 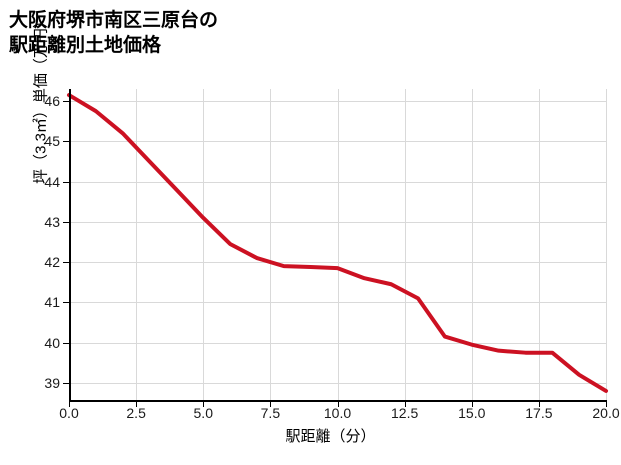 What do you see at coordinates (472, 413) in the screenshot?
I see `x-tick-label: 15.0` at bounding box center [472, 413].